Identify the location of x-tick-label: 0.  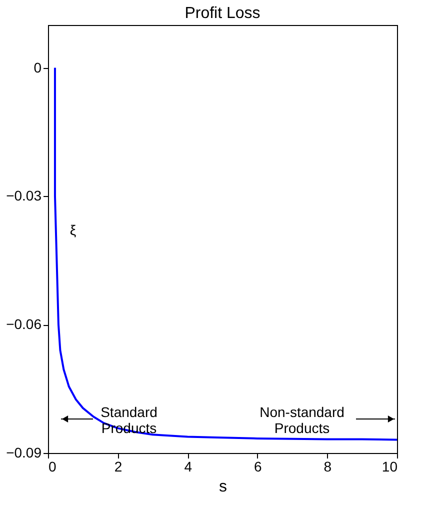
(52, 466).